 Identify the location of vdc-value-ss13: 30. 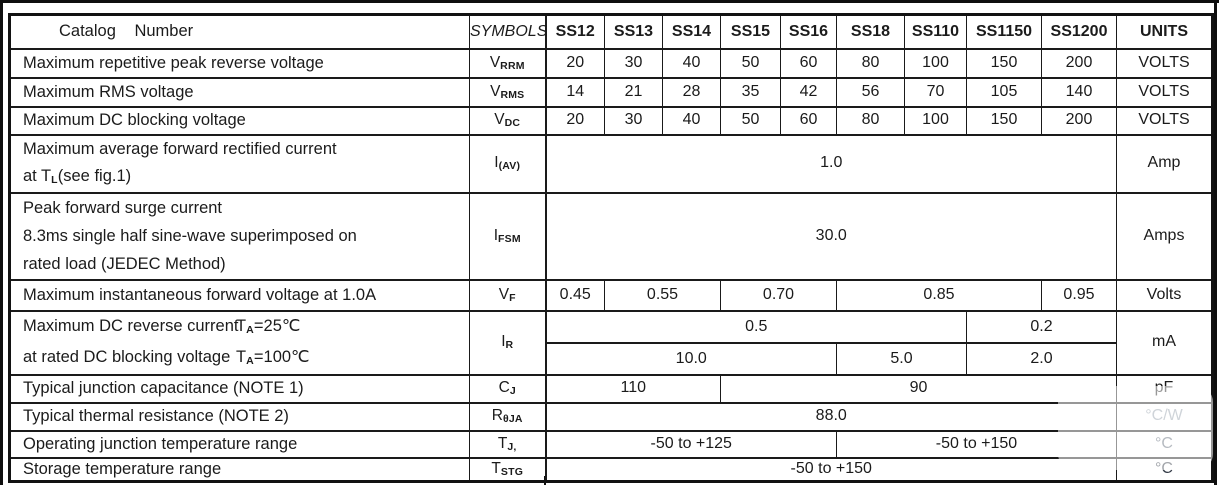
(633, 120).